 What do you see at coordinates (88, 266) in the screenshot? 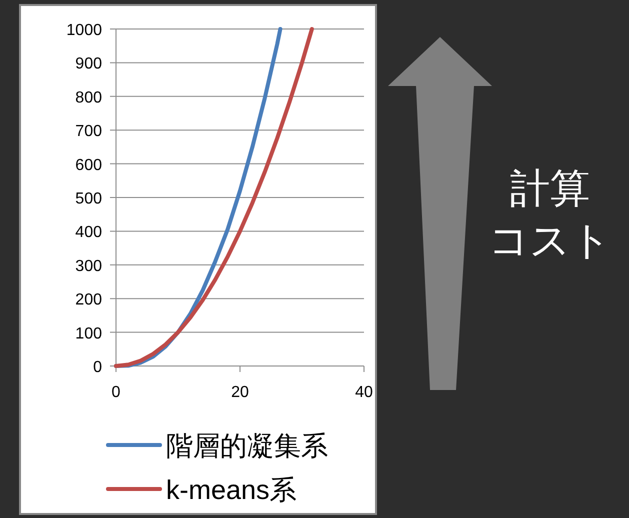
I see `y-tick-label: 300` at bounding box center [88, 266].